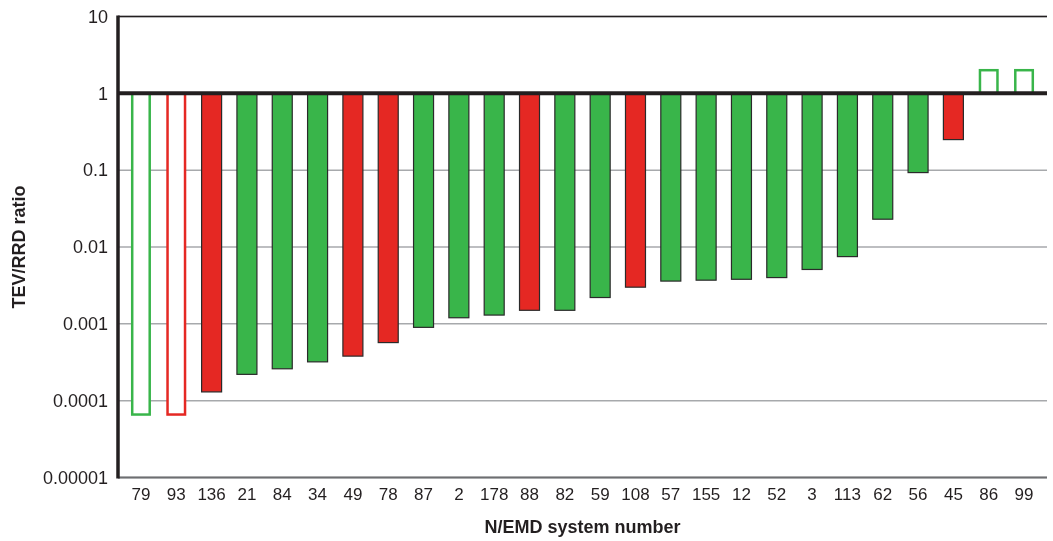 This screenshot has width=1053, height=541. What do you see at coordinates (582, 527) in the screenshot?
I see `x-axis-title: N/EMD system number` at bounding box center [582, 527].